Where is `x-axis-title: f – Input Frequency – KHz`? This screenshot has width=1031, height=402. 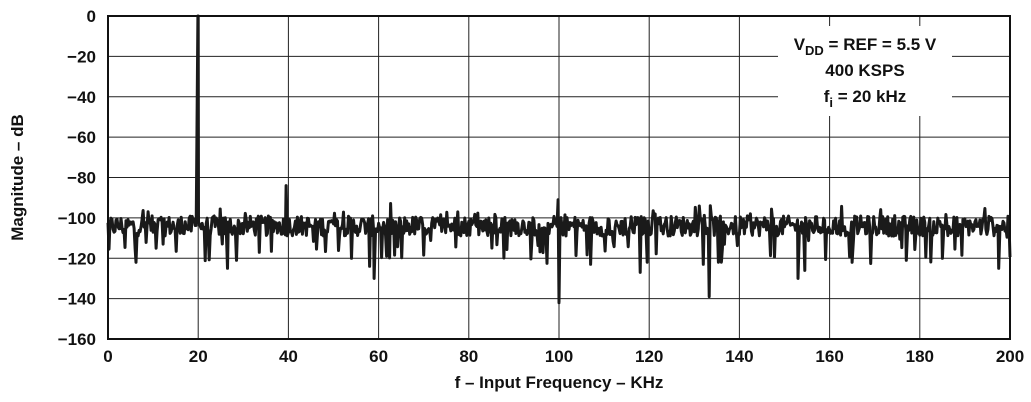 x-axis-title: f – Input Frequency – KHz is located at coordinates (559, 382).